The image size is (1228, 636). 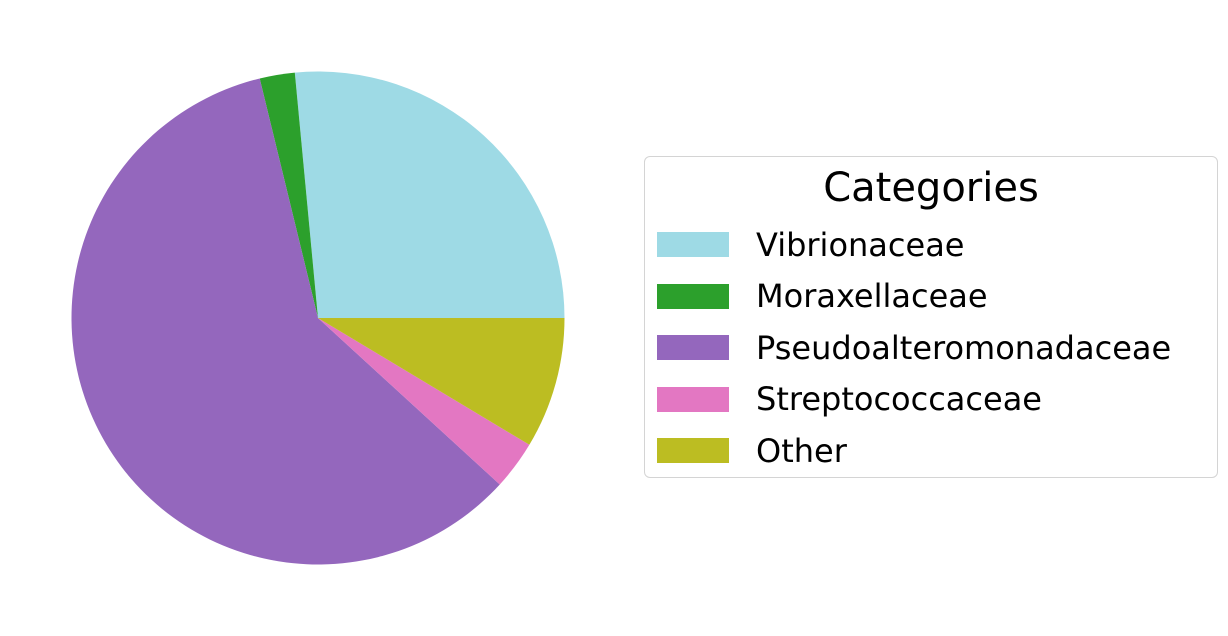 What do you see at coordinates (860, 244) in the screenshot?
I see `legend-label: Vibrionaceae` at bounding box center [860, 244].